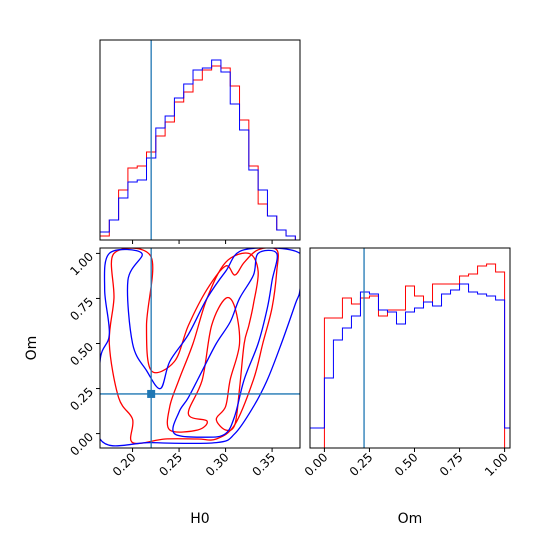  I want to click on x-tick-label-h0: 0.35, so click(263, 464).